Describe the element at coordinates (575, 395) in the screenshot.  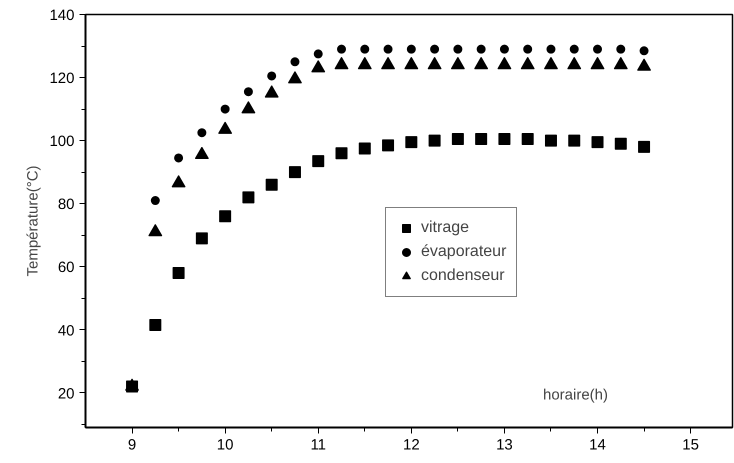
I see `x-axis-title: horaire(h)` at that location.